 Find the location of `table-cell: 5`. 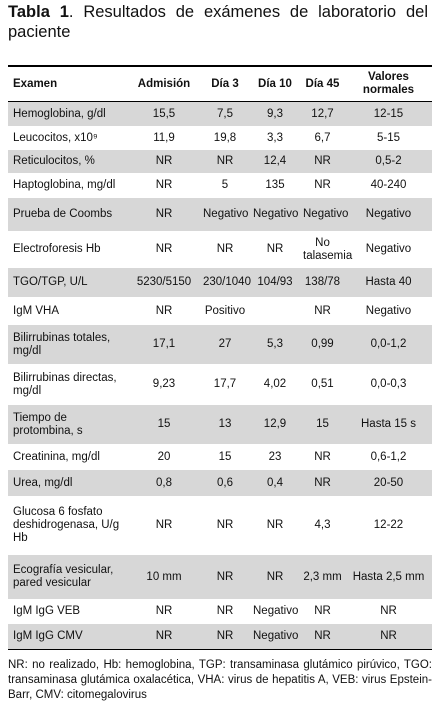

table-cell: 5 is located at coordinates (225, 185).